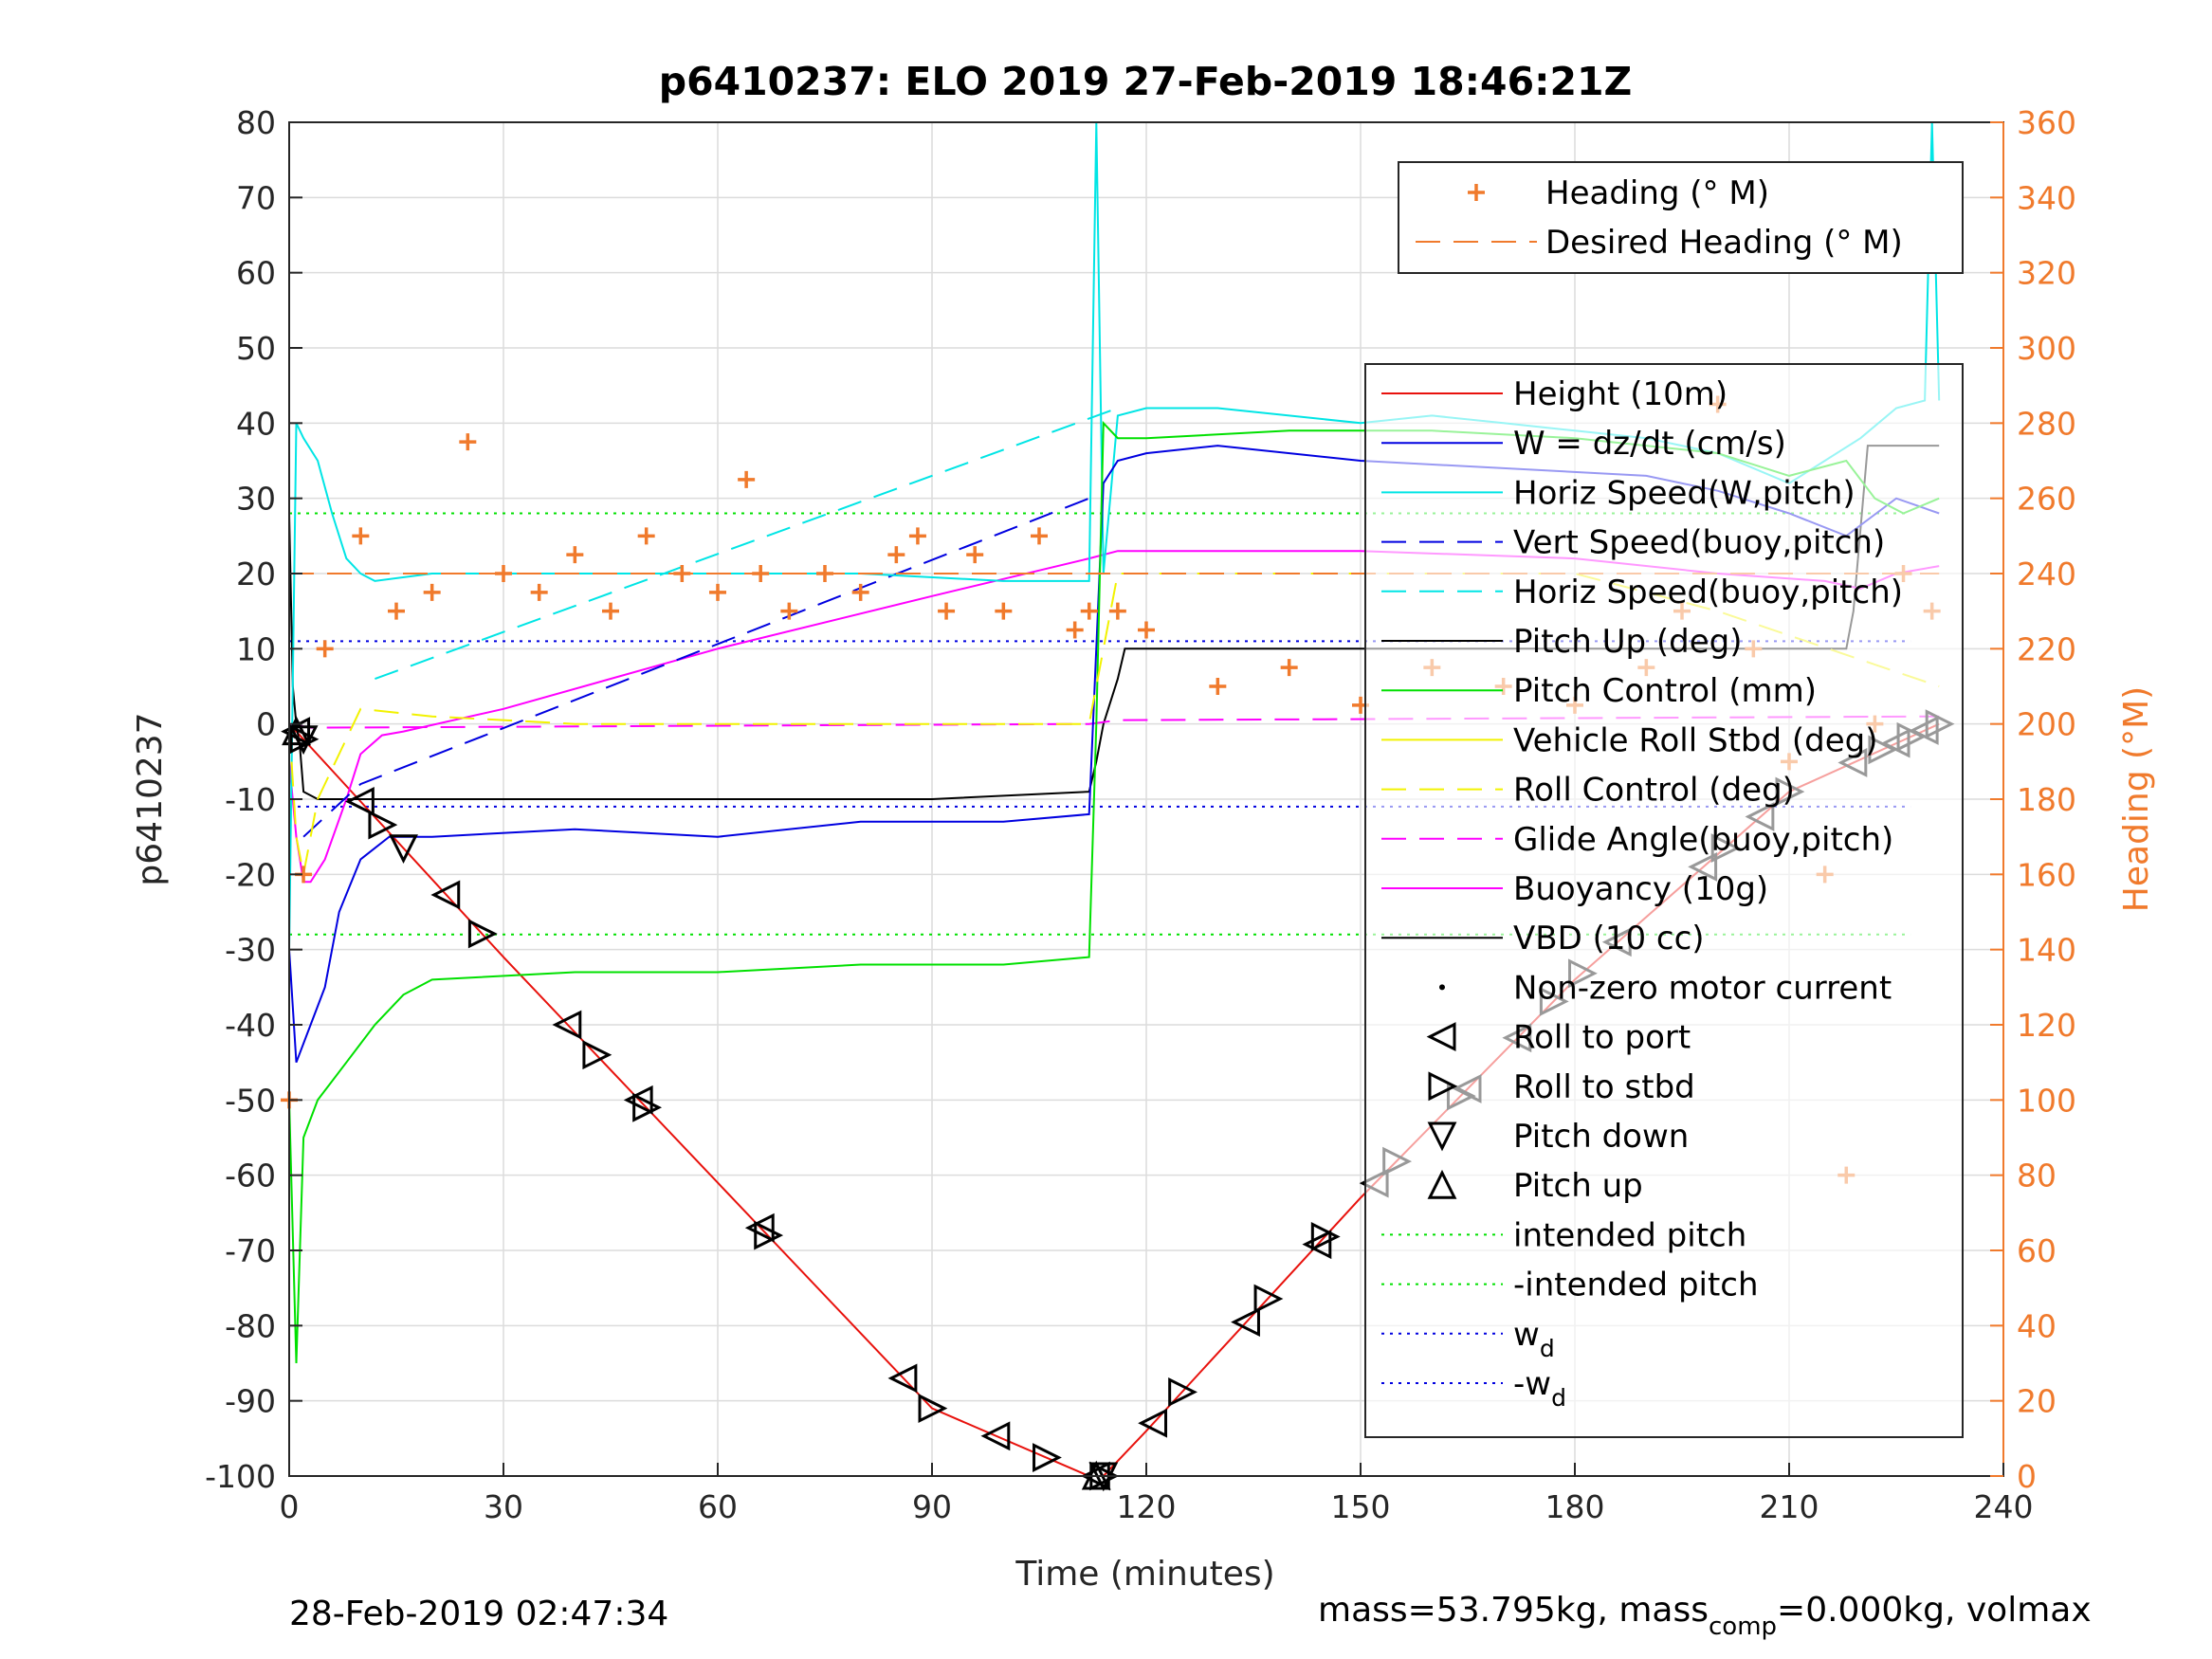 This screenshot has height=1659, width=2212. I want to click on legend-label: -intended pitch, so click(1636, 1285).